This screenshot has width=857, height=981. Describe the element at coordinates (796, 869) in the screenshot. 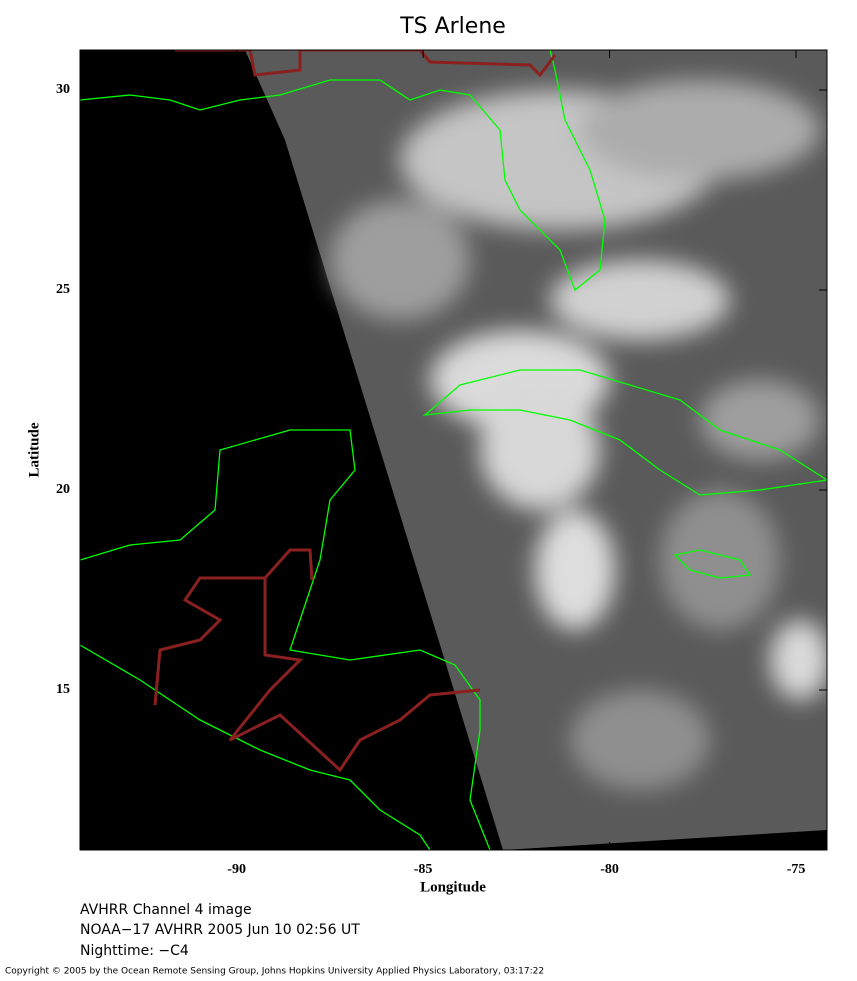

I see `x-tick-label: -75` at that location.